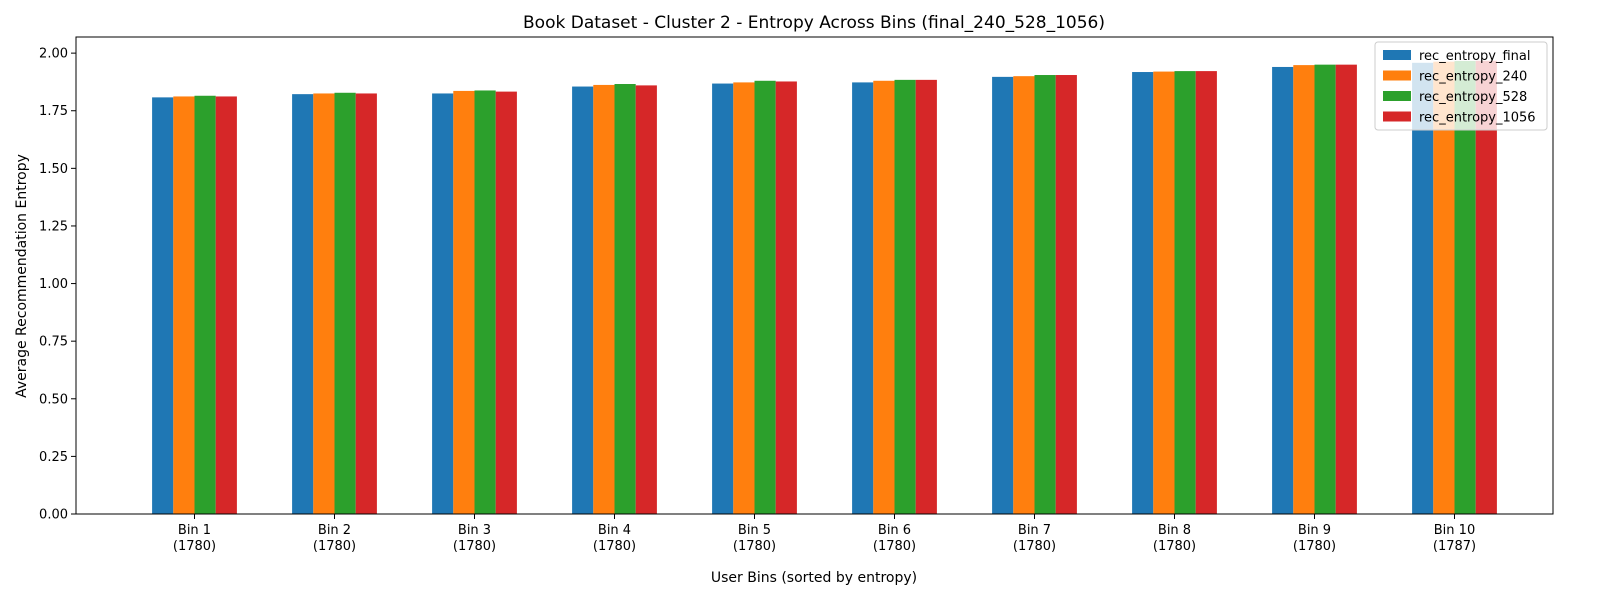  What do you see at coordinates (53, 399) in the screenshot?
I see `y-tick-label: 0.50` at bounding box center [53, 399].